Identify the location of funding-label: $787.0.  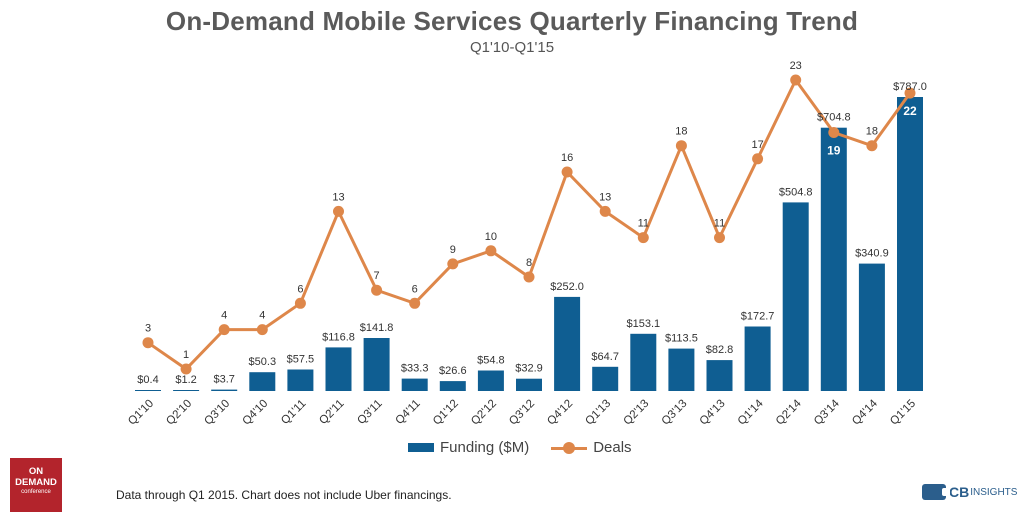
(910, 87).